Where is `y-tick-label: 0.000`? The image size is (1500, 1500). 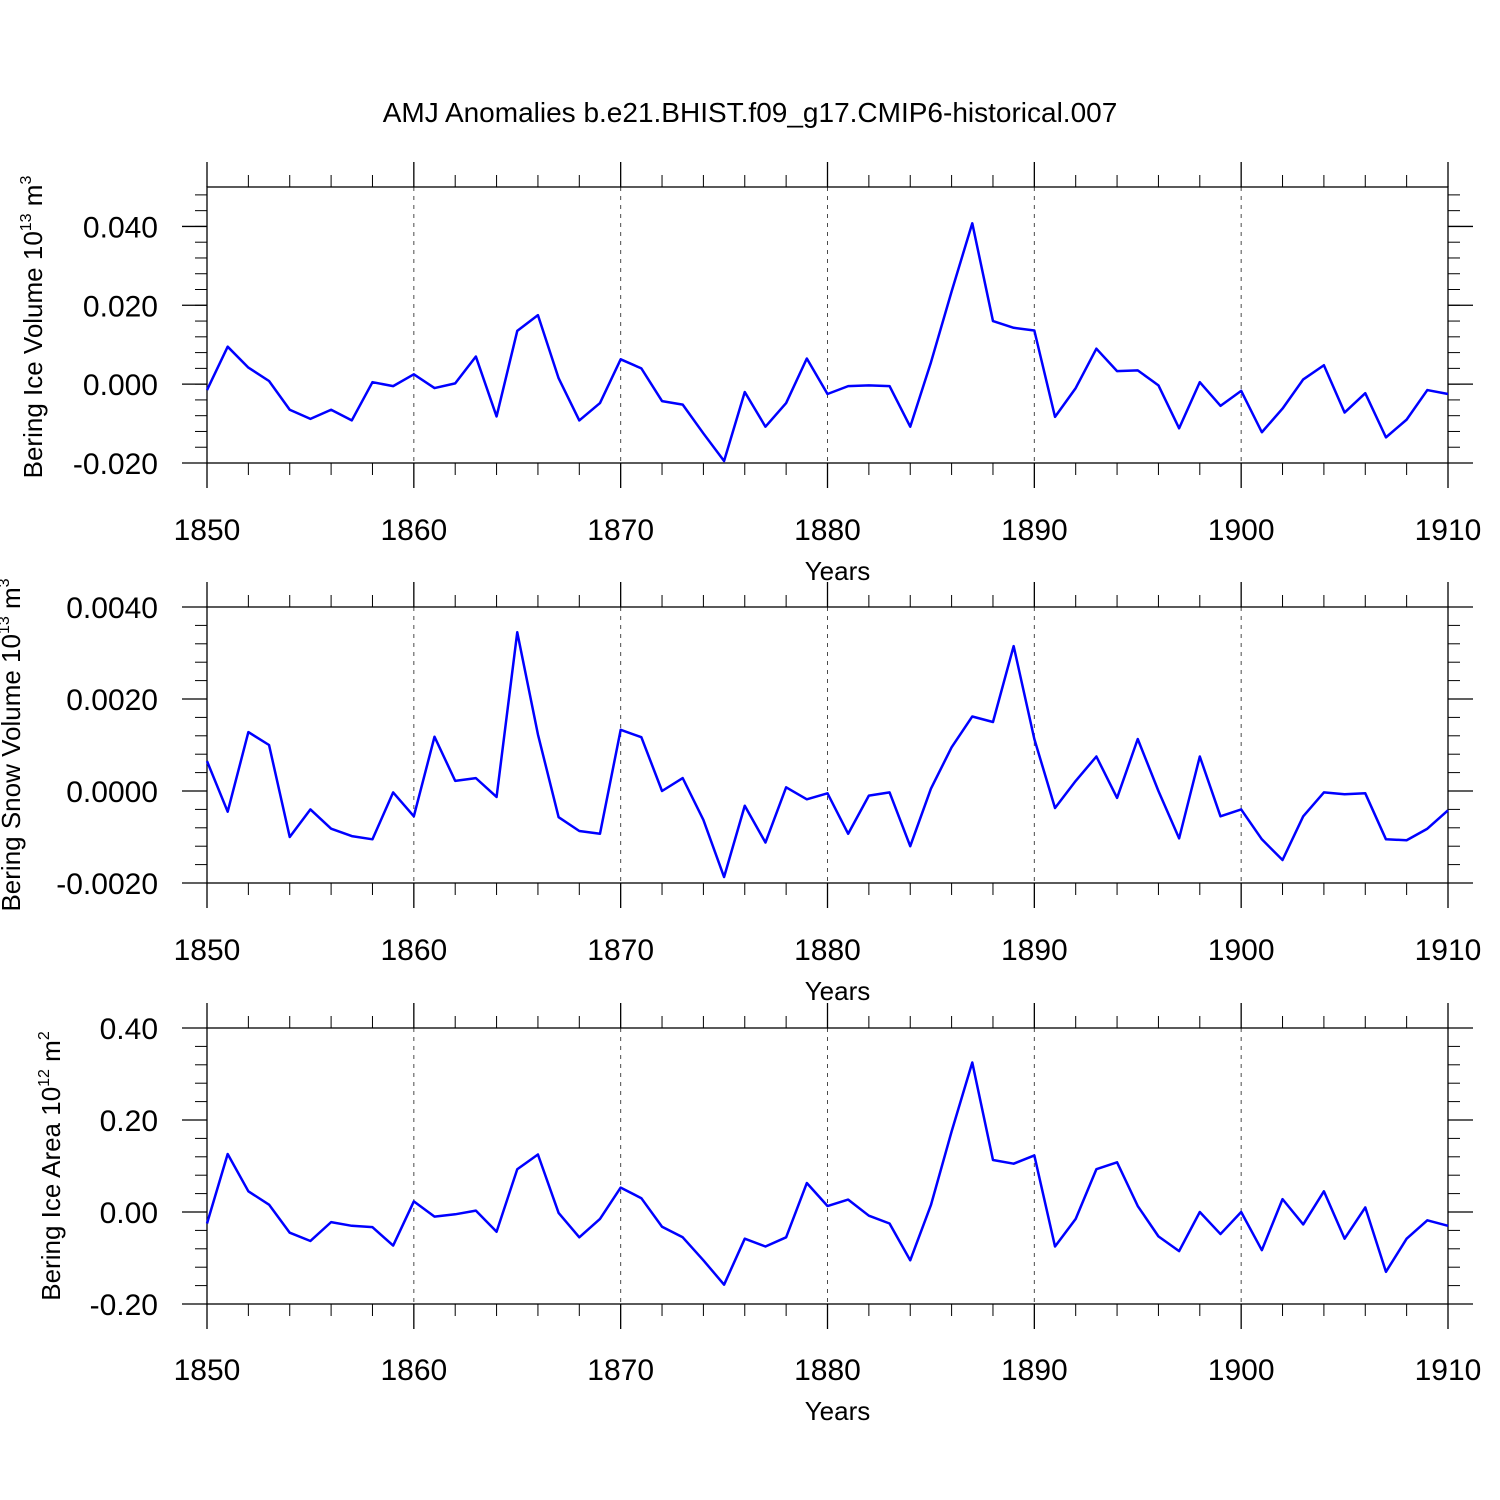 y-tick-label: 0.000 is located at coordinates (120, 385).